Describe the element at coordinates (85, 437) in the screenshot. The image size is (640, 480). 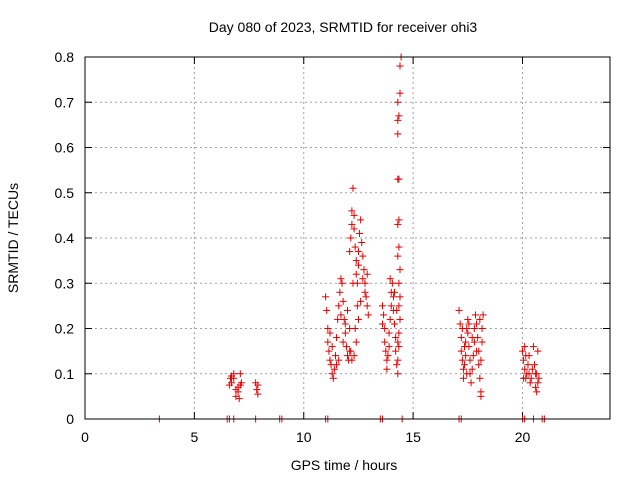
I see `x-tick-label: 0` at that location.